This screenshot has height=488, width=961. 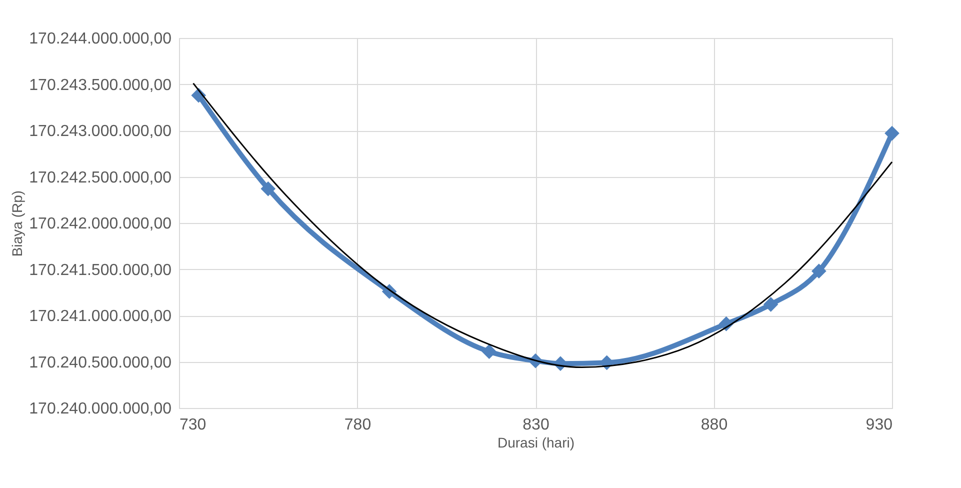 I want to click on y-tick-label: 170.241.000.000,00, so click(x=100, y=316).